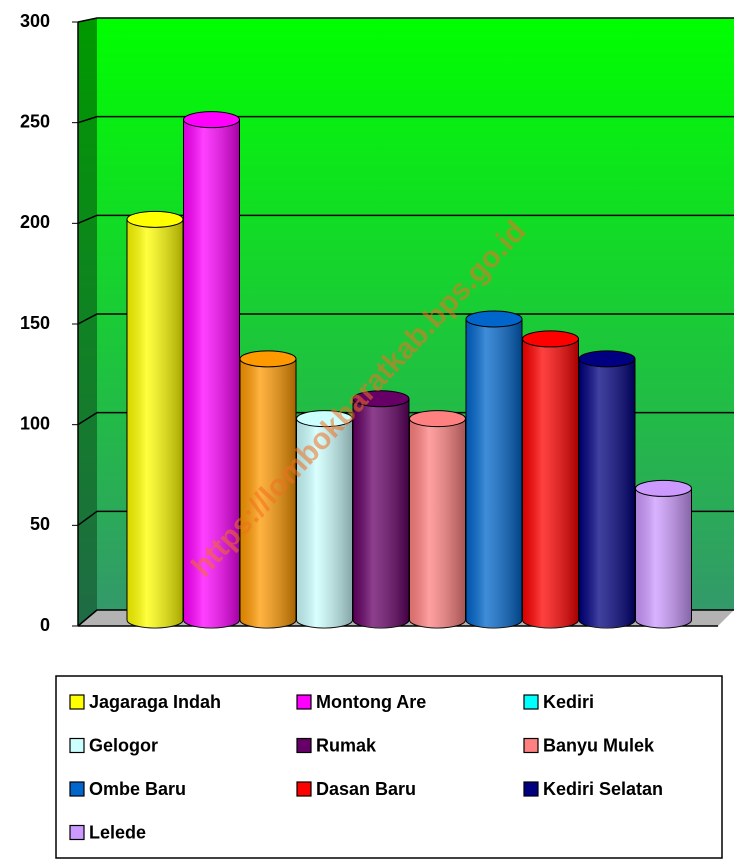 This screenshot has height=864, width=734. I want to click on legend-label: Montong Are, so click(371, 702).